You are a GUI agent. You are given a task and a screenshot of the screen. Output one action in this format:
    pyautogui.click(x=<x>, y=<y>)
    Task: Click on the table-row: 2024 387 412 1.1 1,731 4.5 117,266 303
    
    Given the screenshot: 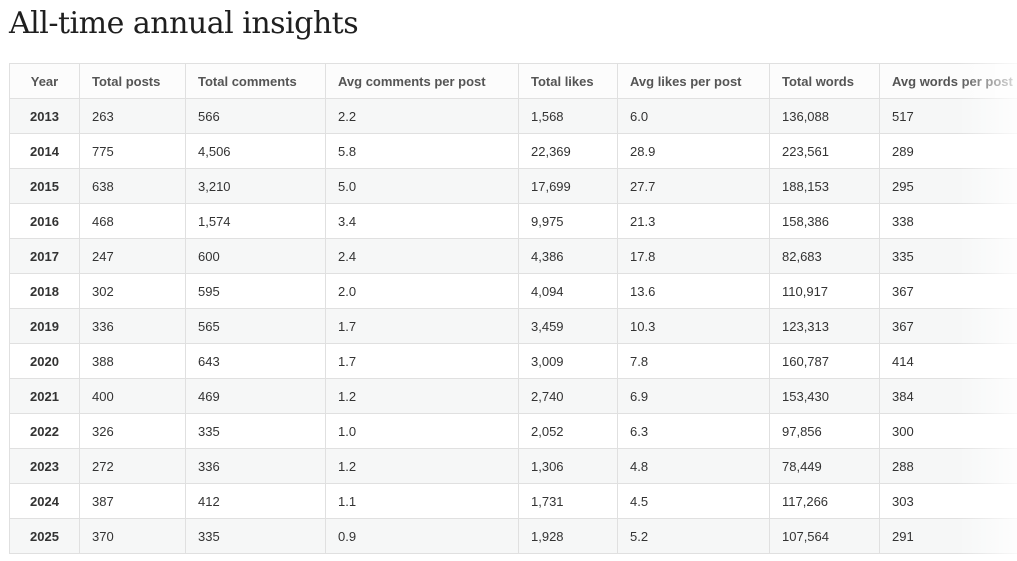 What is the action you would take?
    pyautogui.click(x=513, y=501)
    